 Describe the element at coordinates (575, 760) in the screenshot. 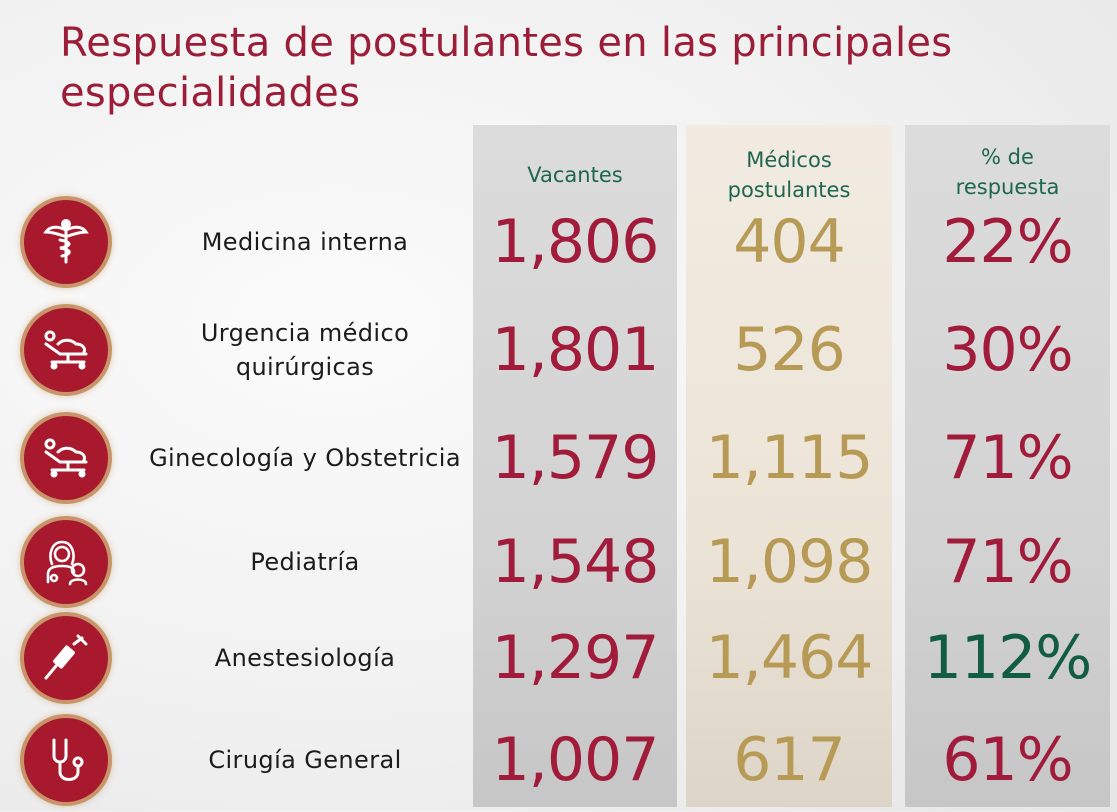

I see `vacantes-value: 1,007` at that location.